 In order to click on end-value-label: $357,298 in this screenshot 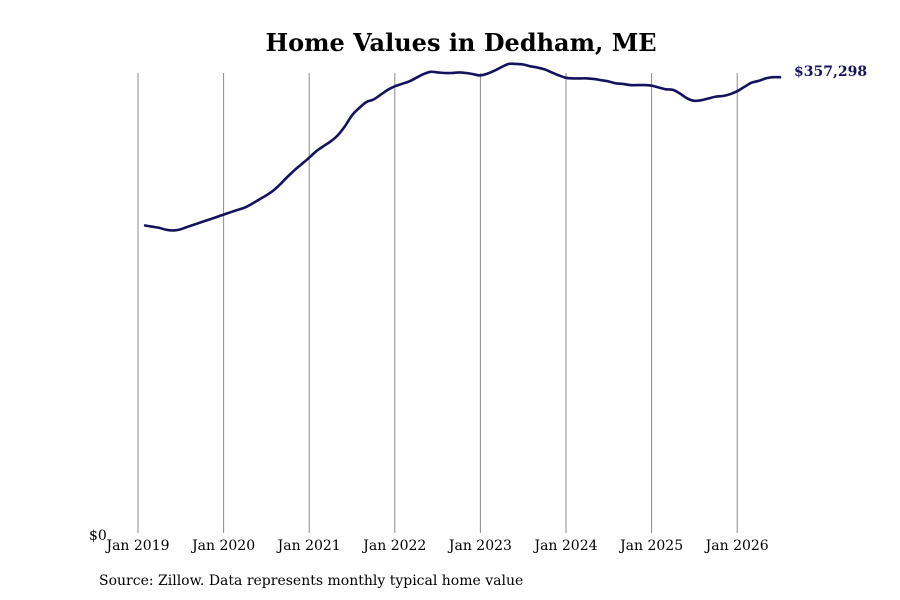, I will do `click(830, 72)`.